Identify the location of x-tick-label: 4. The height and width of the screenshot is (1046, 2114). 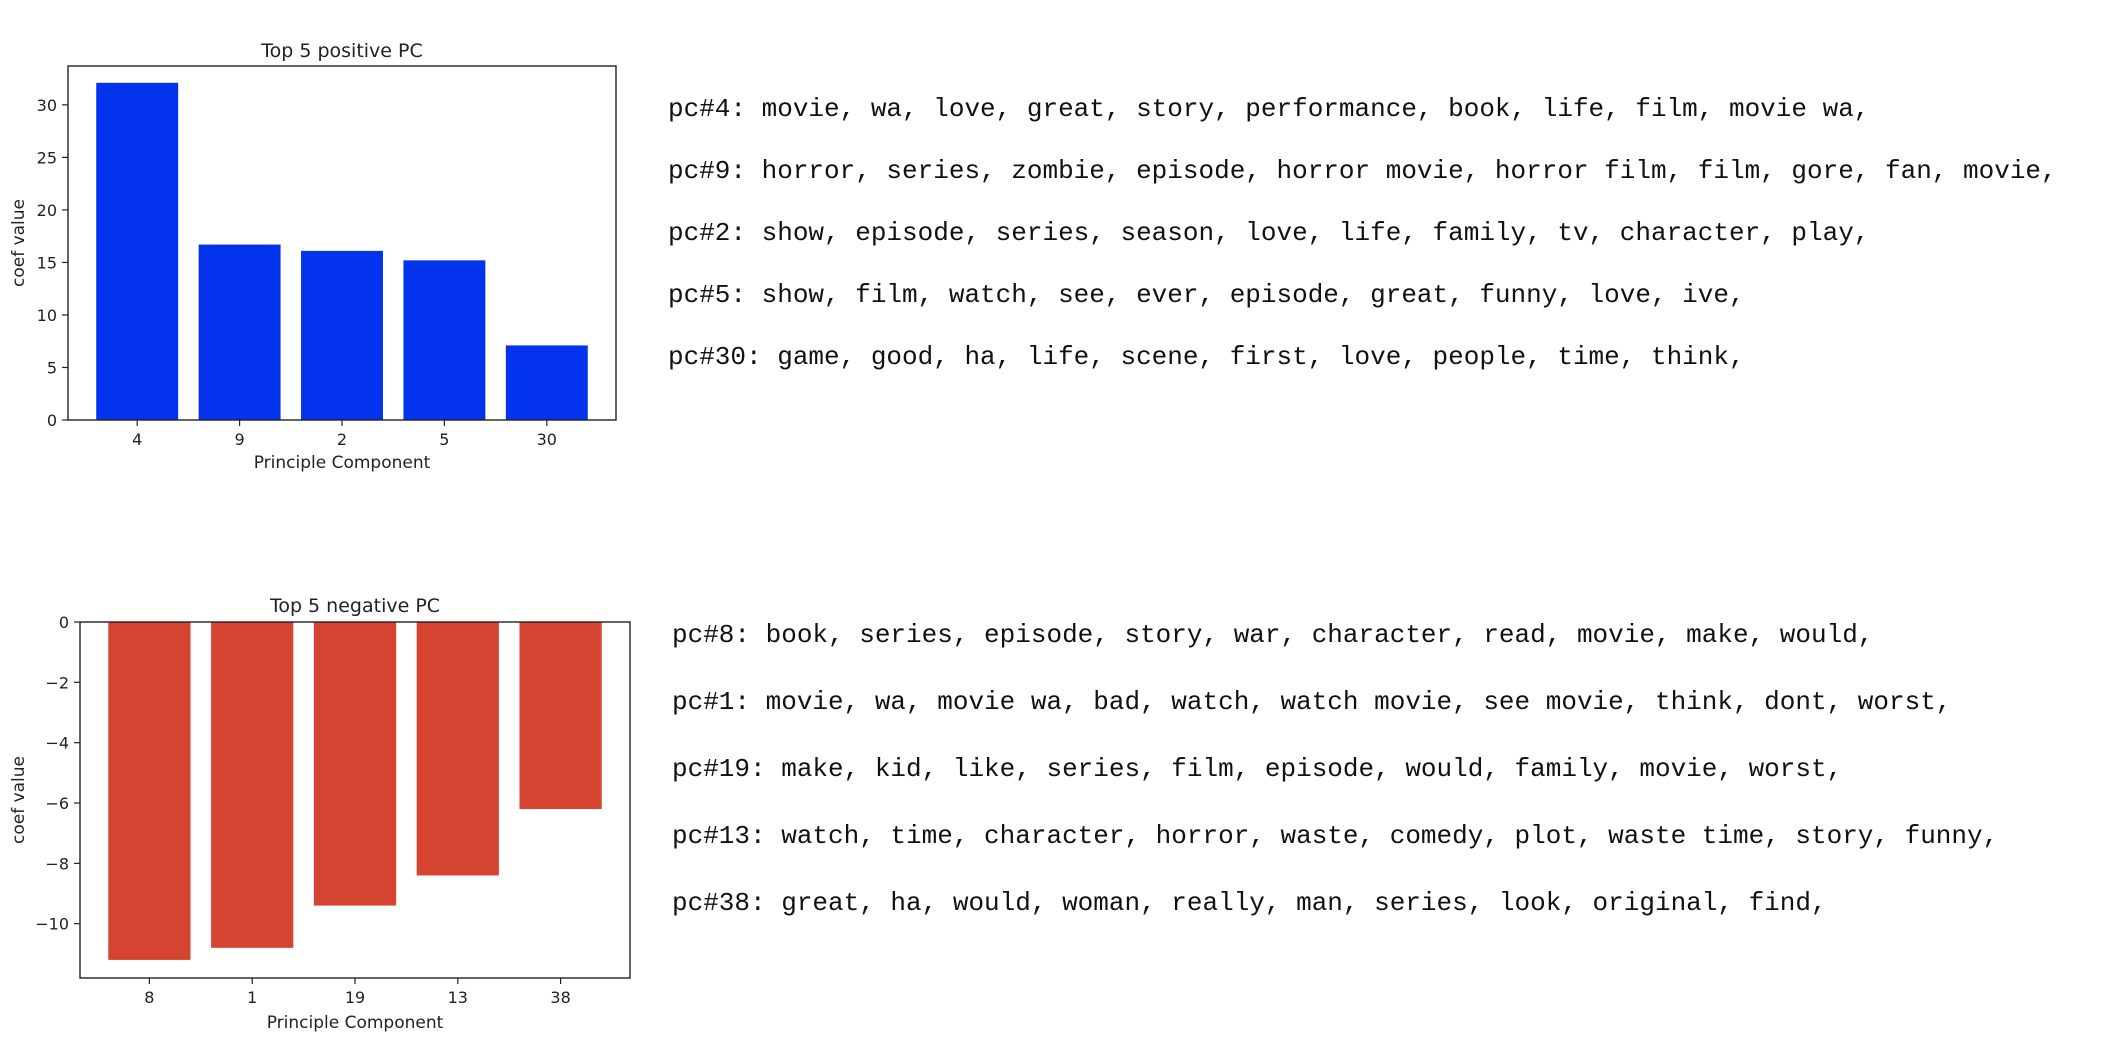
(137, 439).